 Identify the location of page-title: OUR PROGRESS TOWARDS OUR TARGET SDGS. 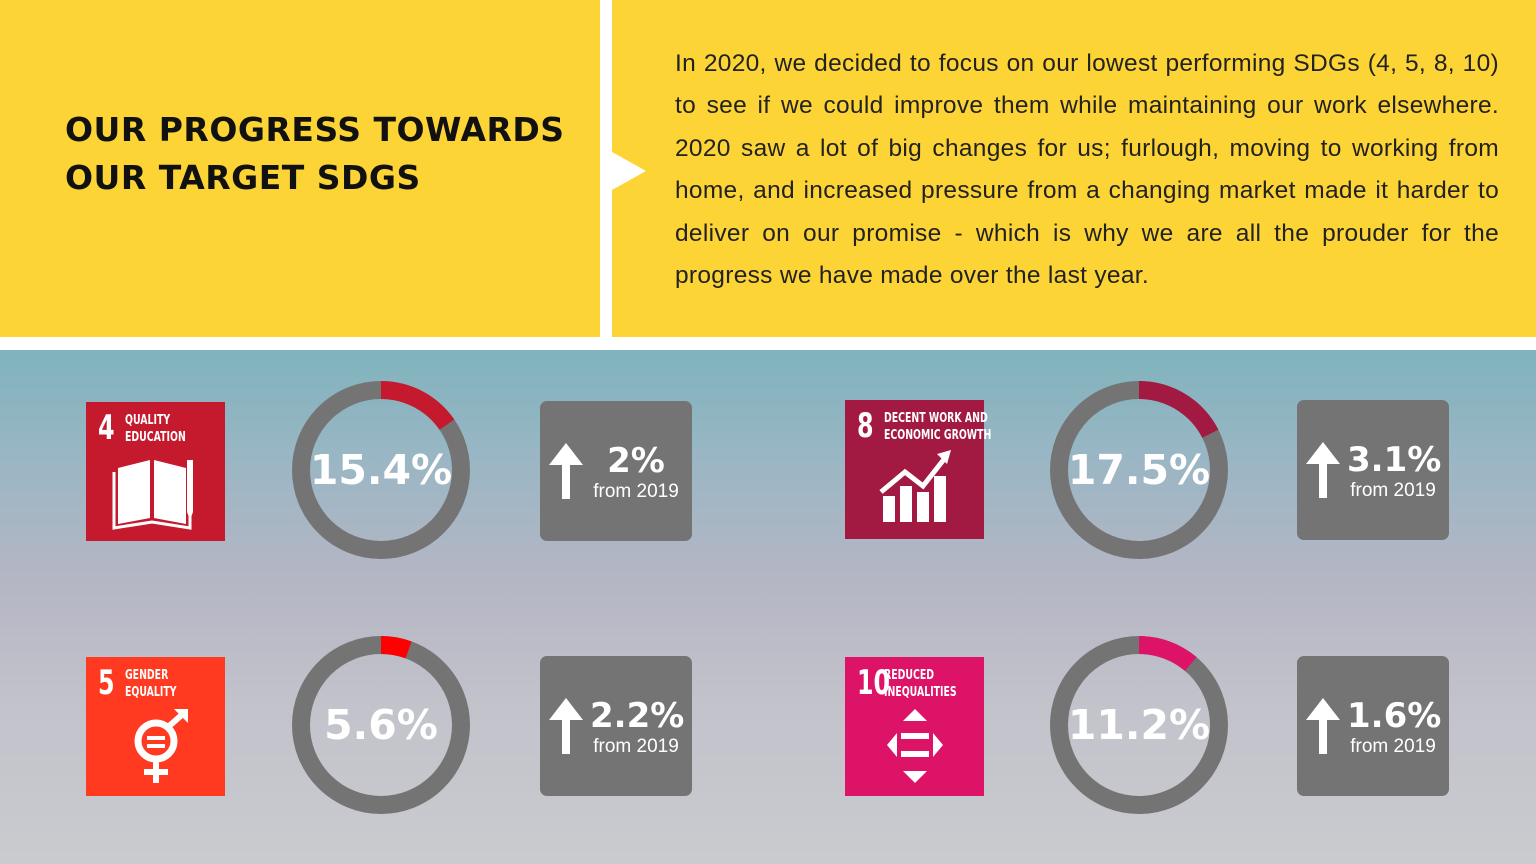
(315, 154).